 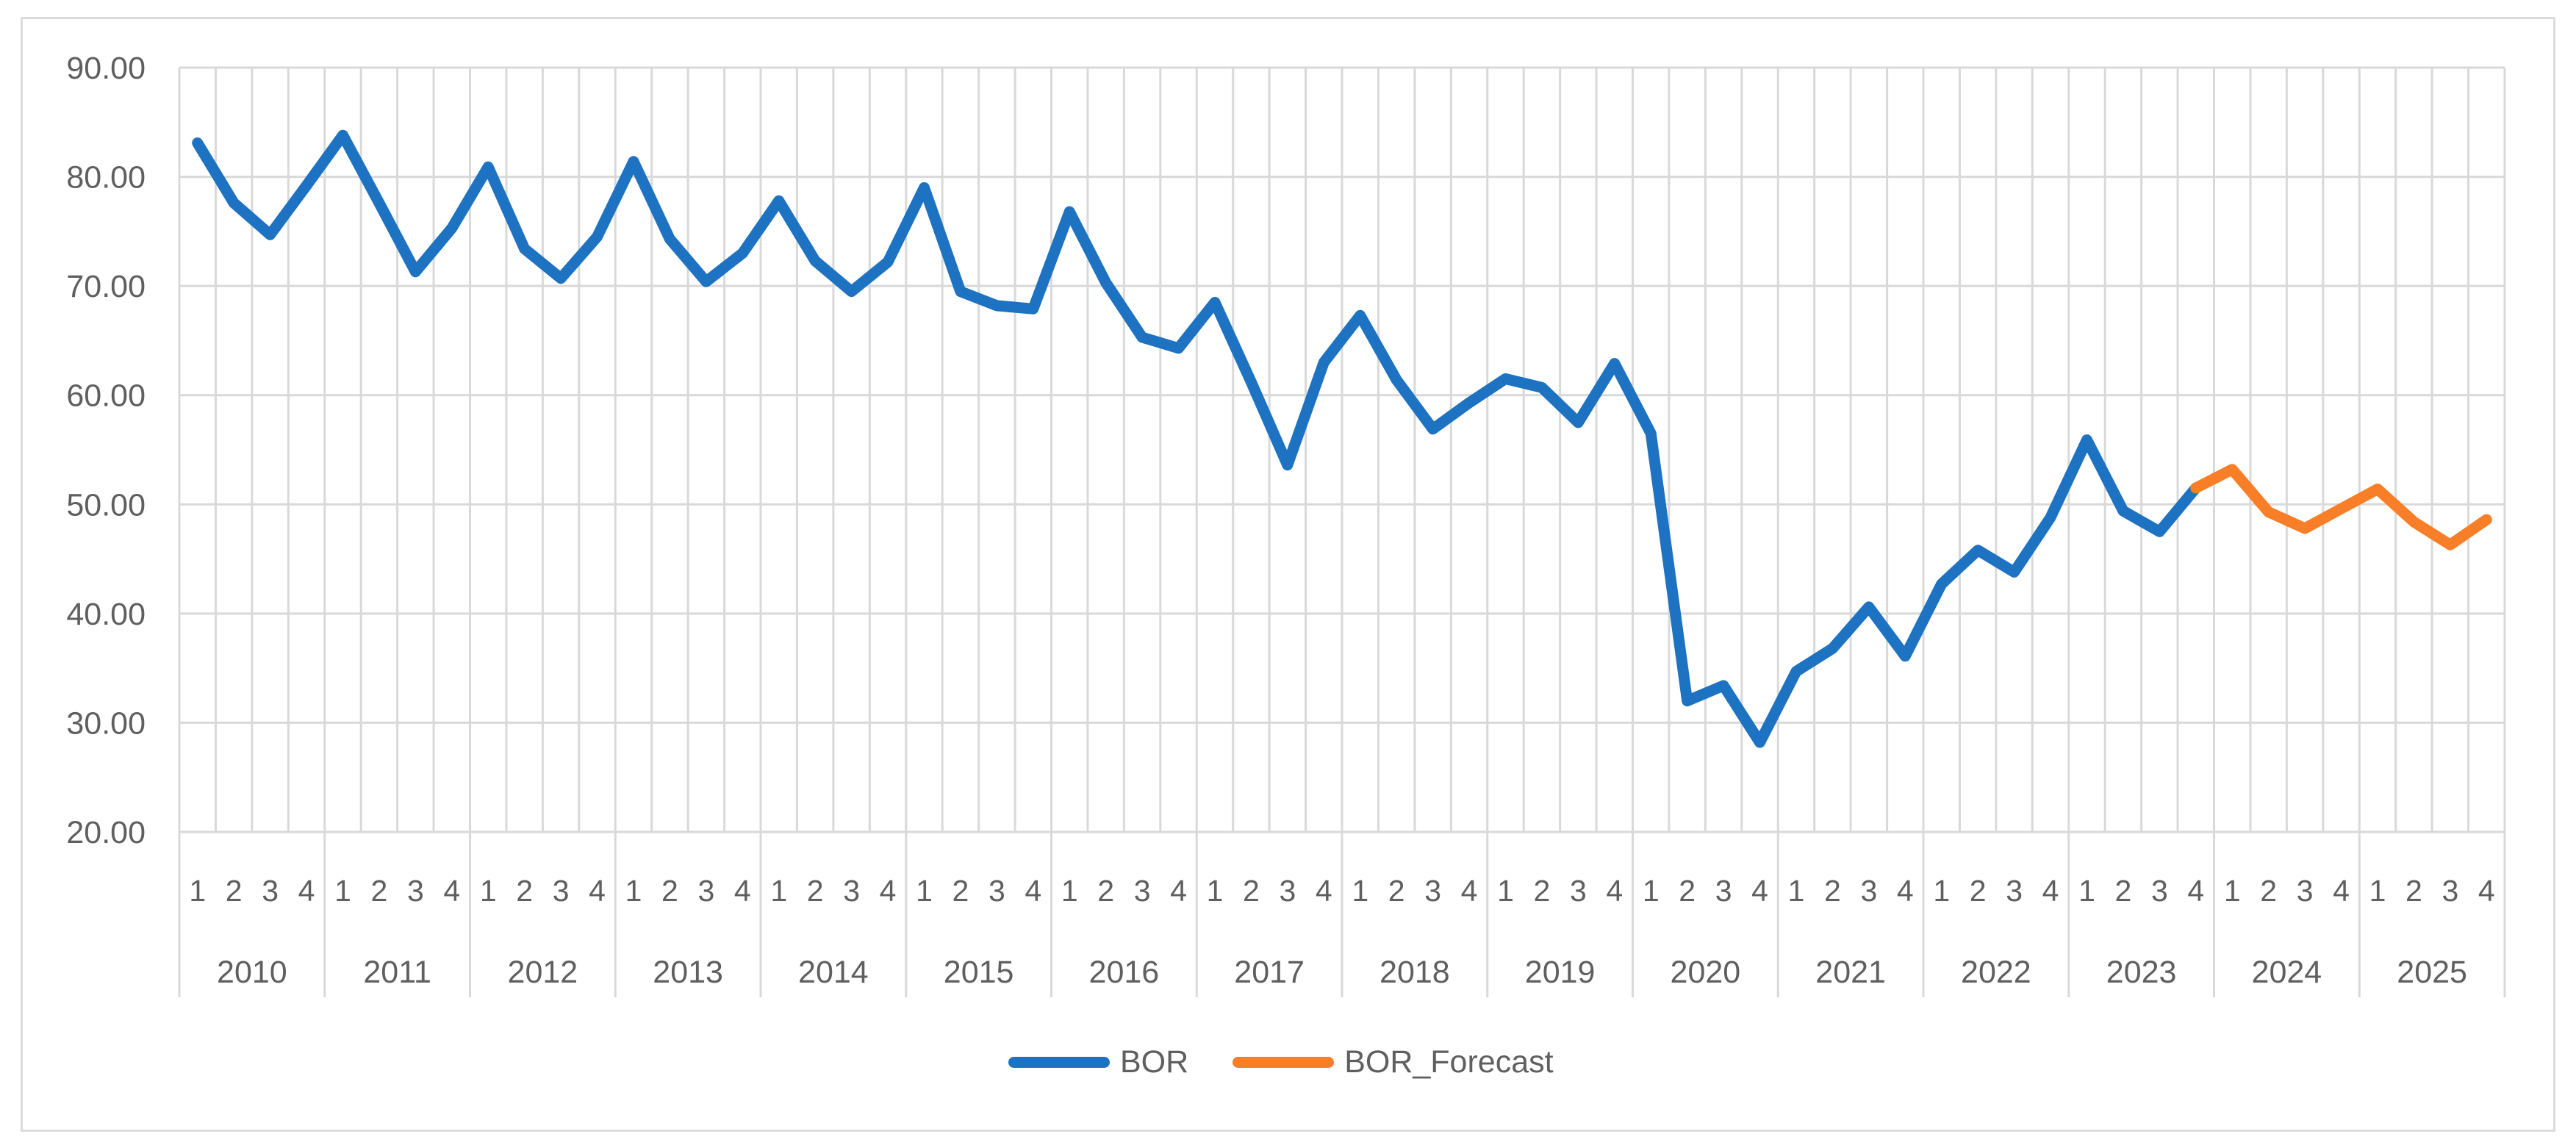 I want to click on y-axis-tick-label: 80.00, so click(x=106, y=177).